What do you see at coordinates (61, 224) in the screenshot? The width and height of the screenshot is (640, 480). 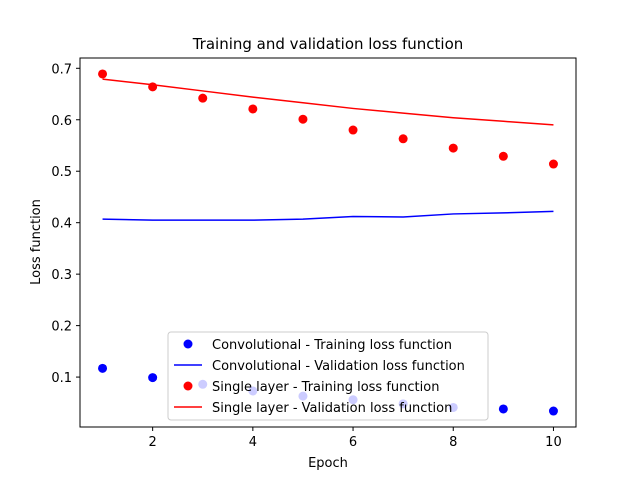 I see `y-tick-label: 0.4` at bounding box center [61, 224].